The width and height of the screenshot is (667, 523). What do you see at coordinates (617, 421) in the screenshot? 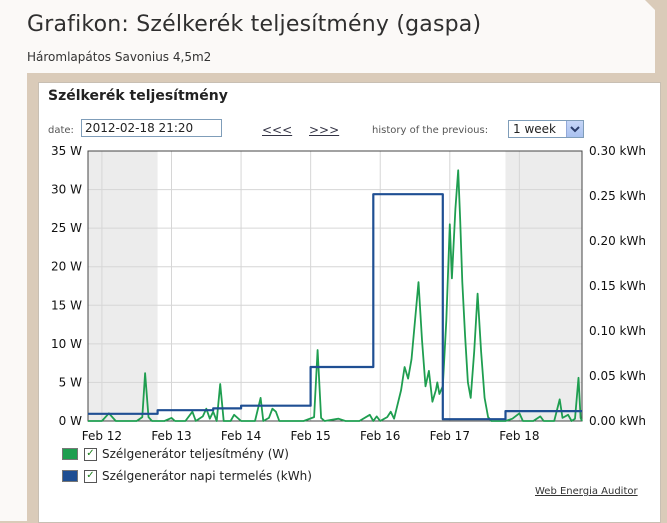
I see `y-right-tick-label: 0.00 kWh` at bounding box center [617, 421].